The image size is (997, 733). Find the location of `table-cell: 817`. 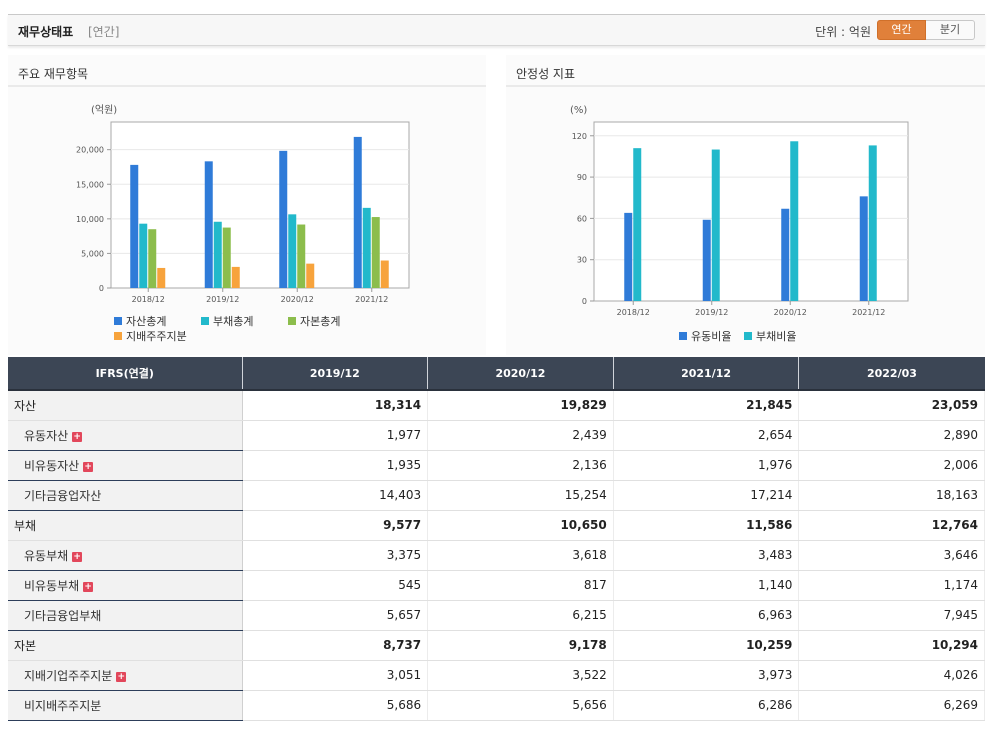

table-cell: 817 is located at coordinates (520, 585).